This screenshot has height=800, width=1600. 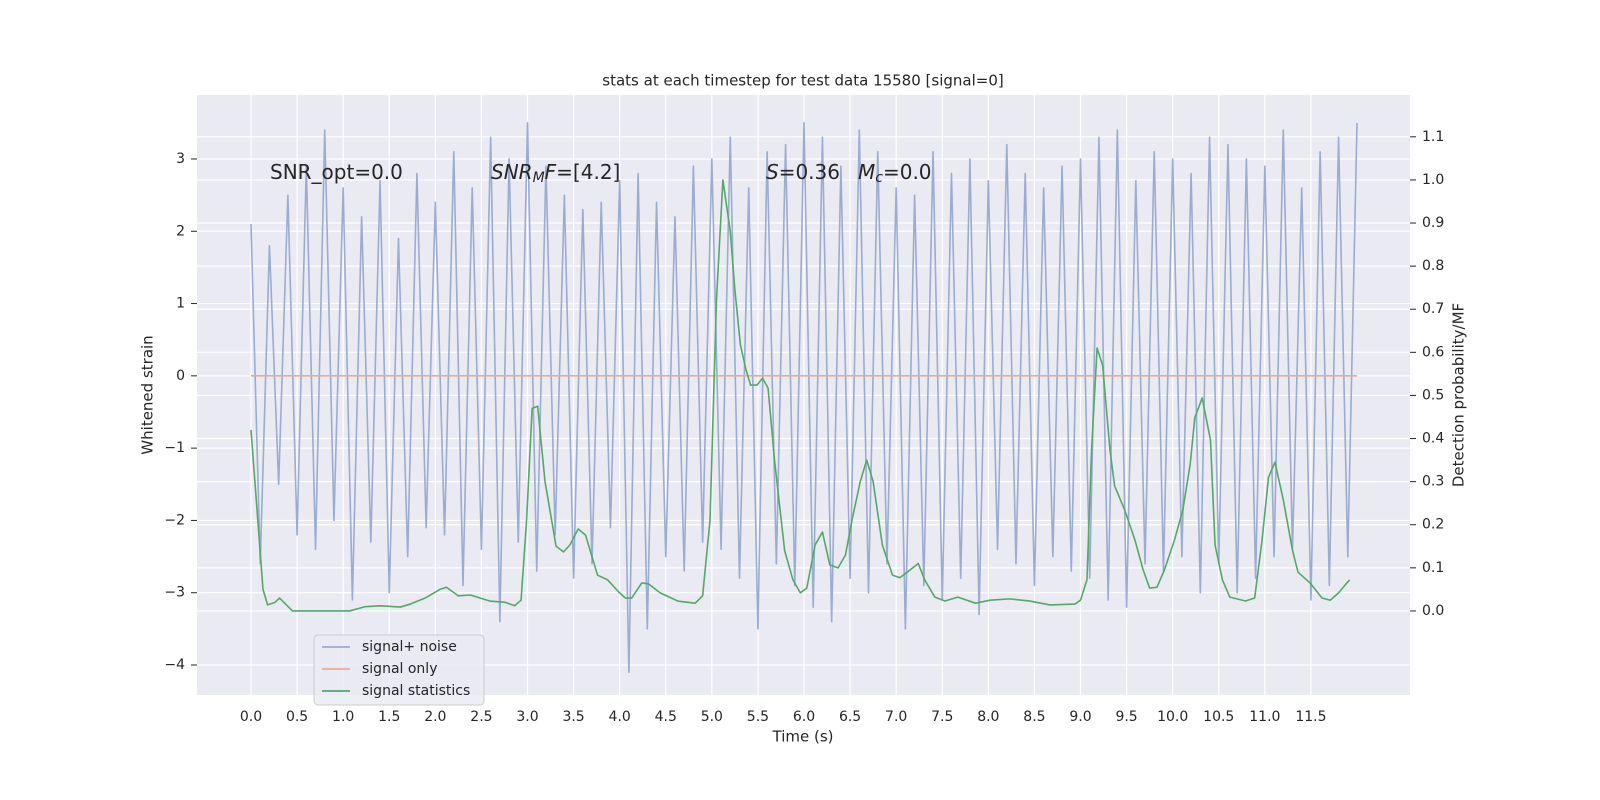 I want to click on x-tick-label: 8.0, so click(x=988, y=717).